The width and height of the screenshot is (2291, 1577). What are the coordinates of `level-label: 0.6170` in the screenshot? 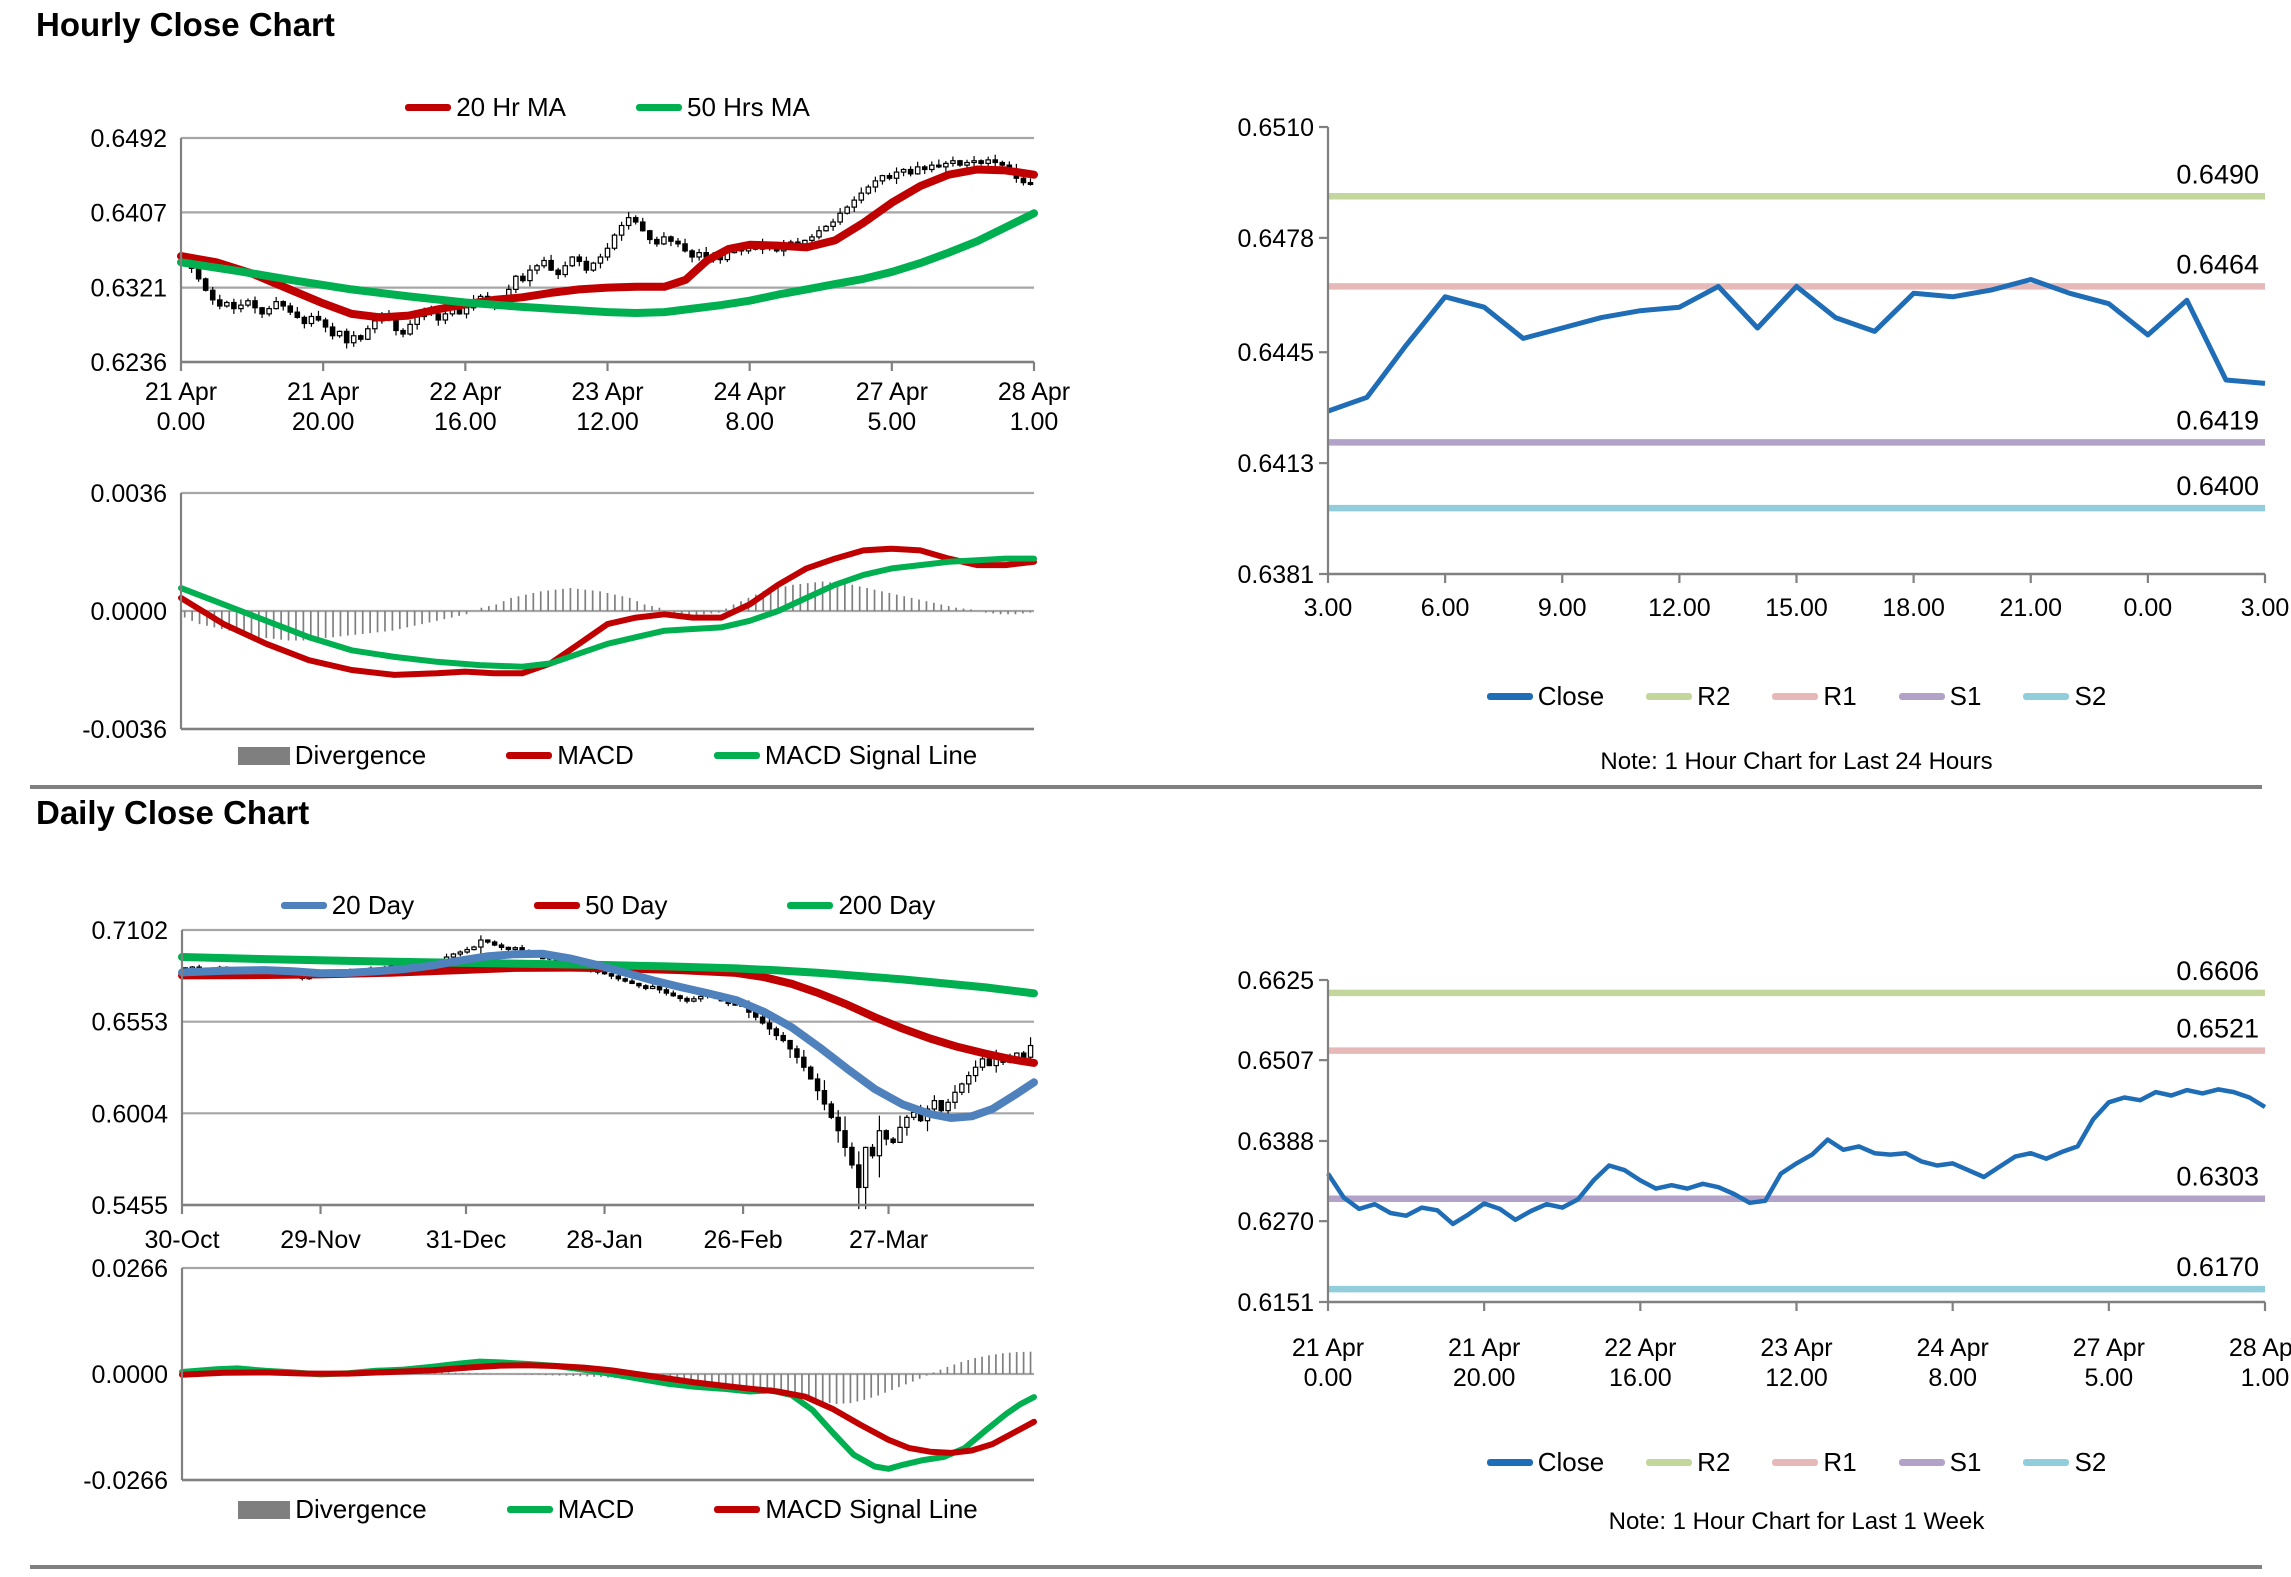 It's located at (2217, 1267).